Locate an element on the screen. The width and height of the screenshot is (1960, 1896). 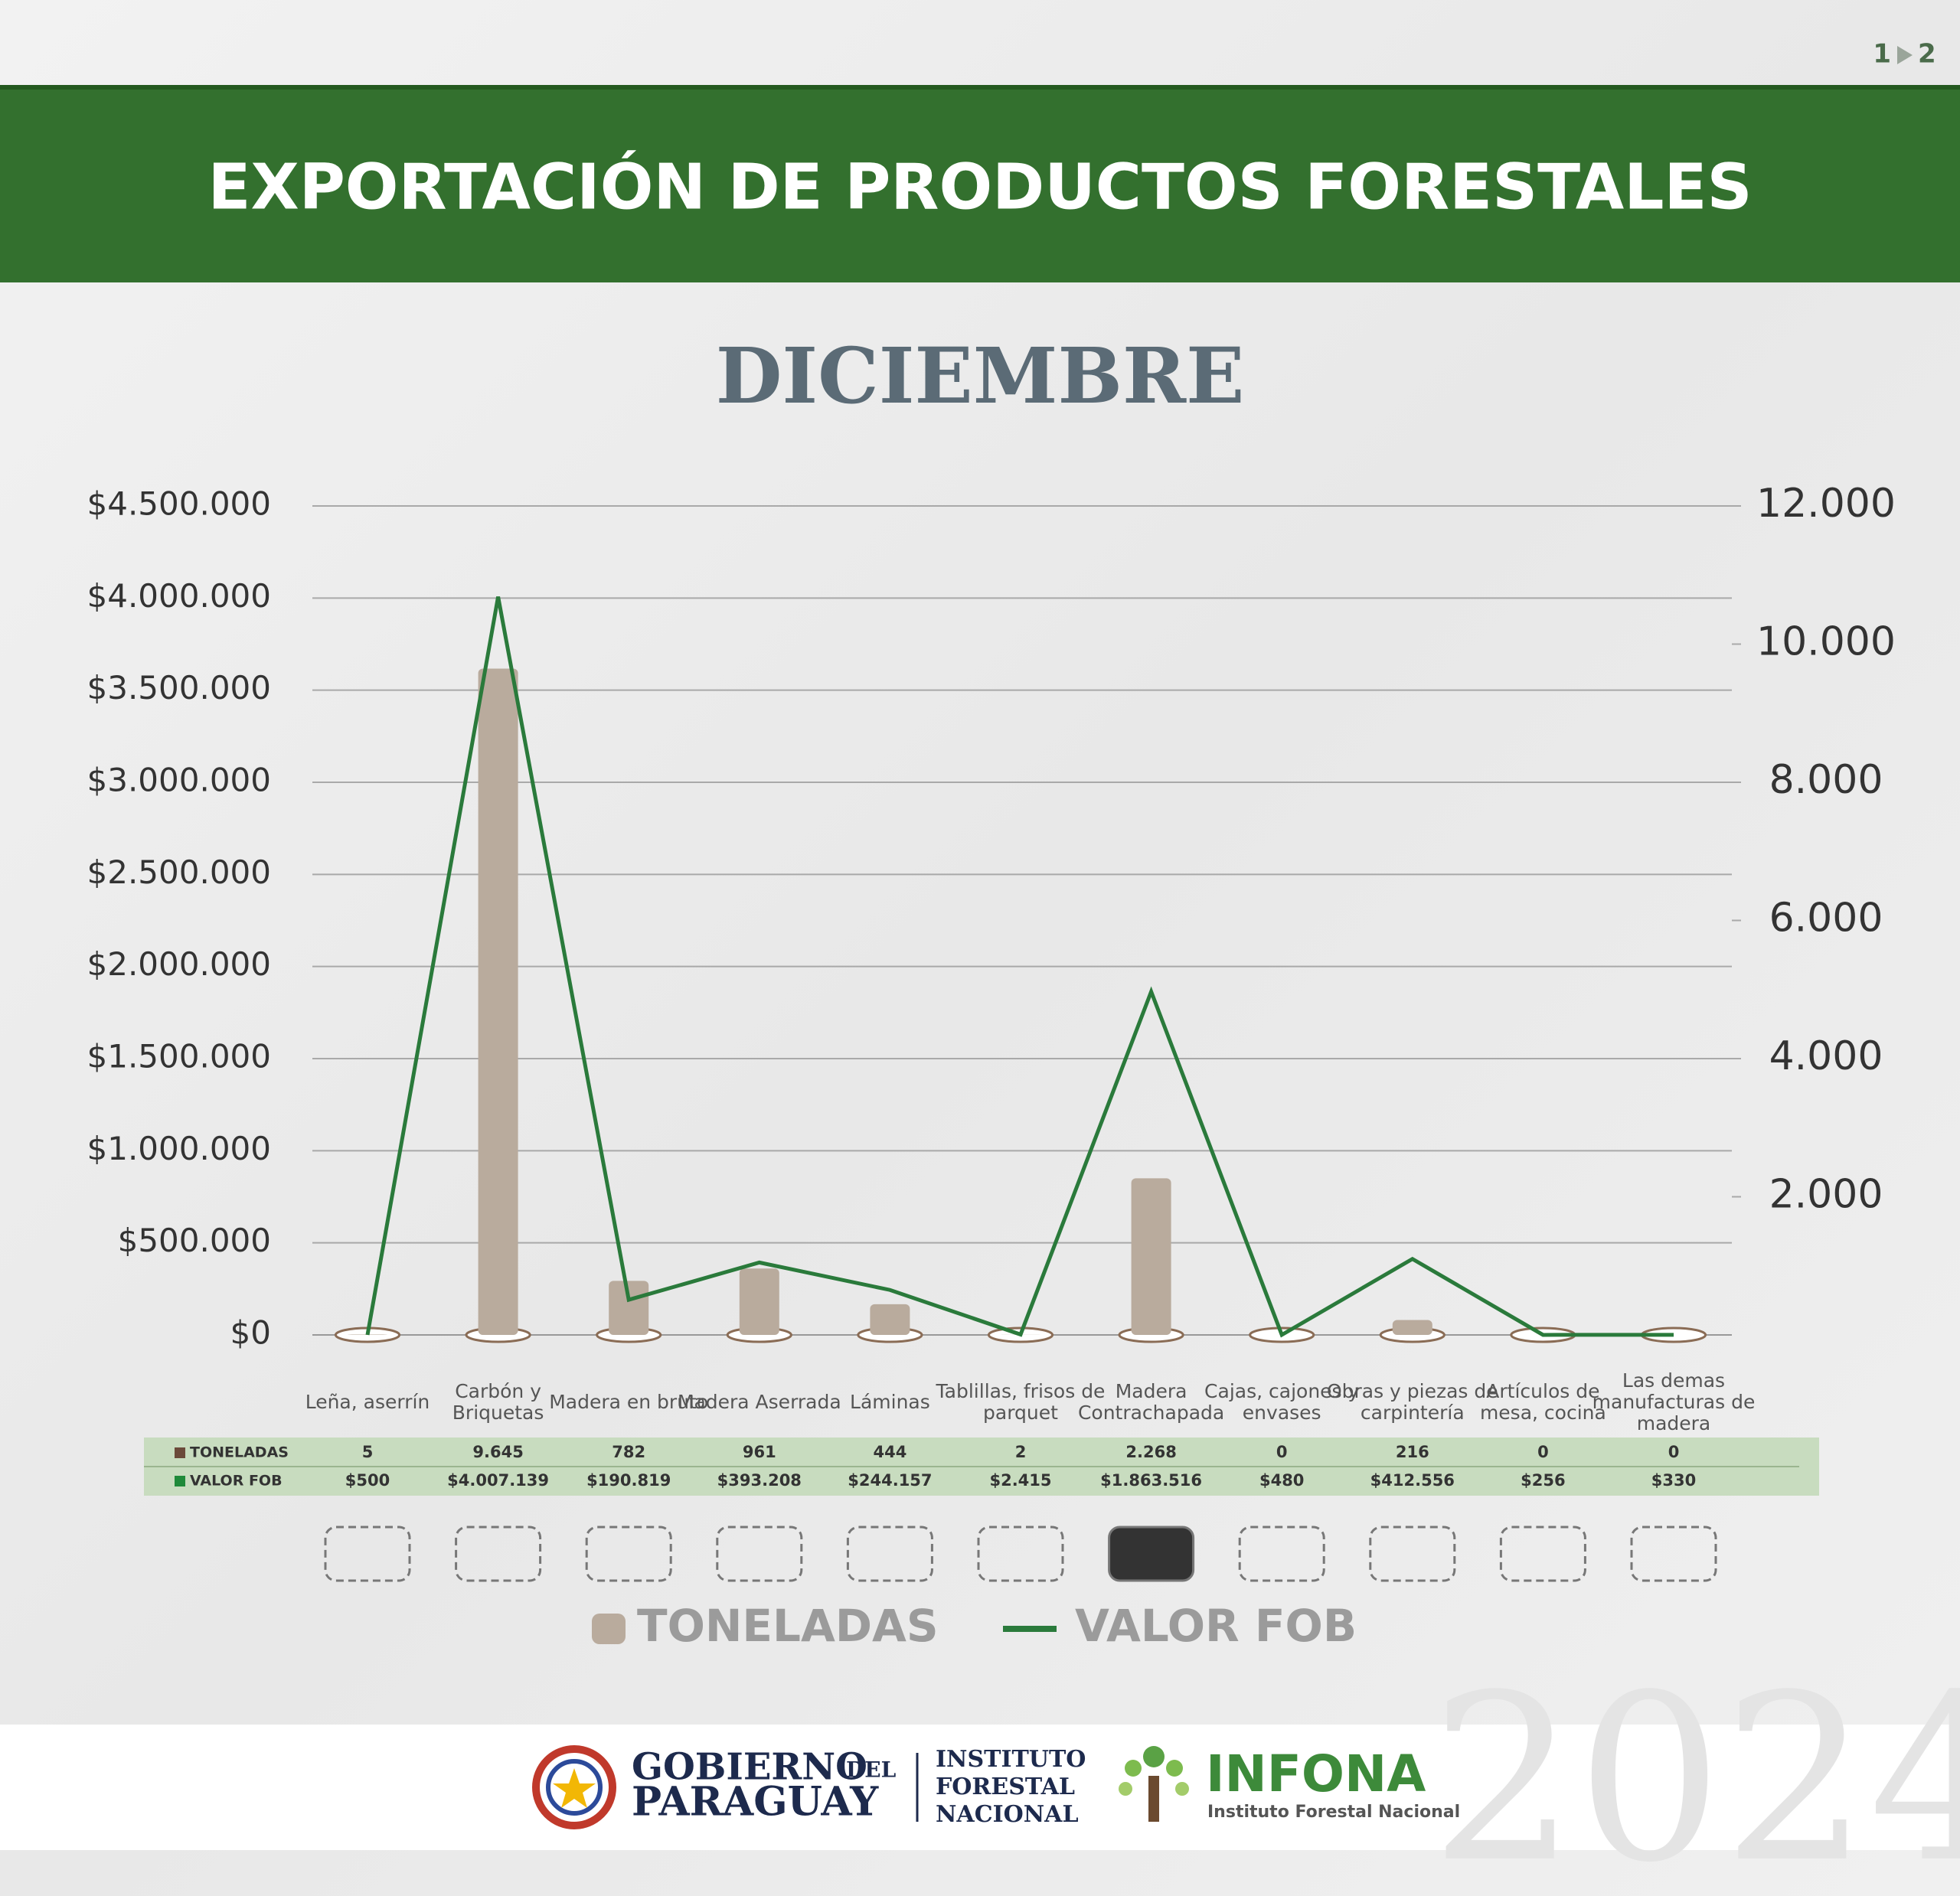
gov-del: DEL is located at coordinates (871, 1770).